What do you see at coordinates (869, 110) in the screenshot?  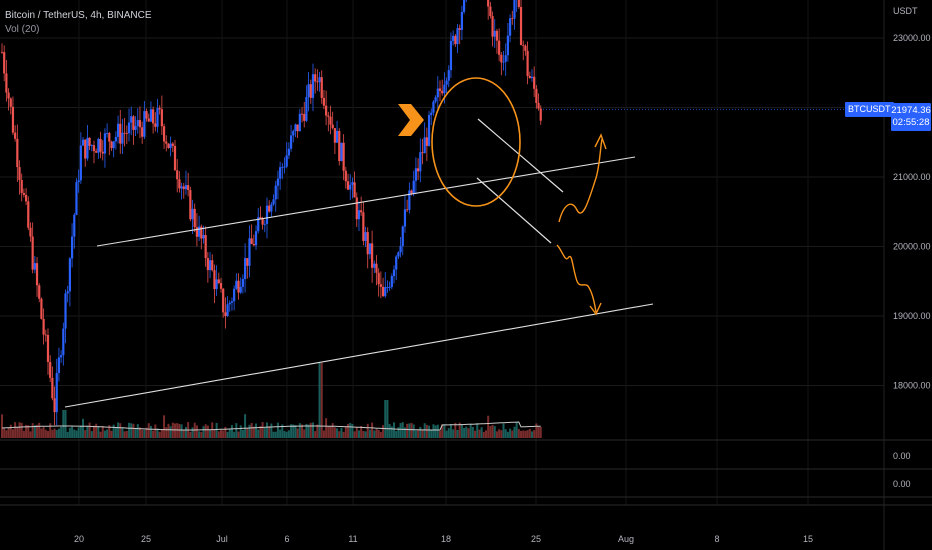 I see `symbol-badge: BTCUSDT` at bounding box center [869, 110].